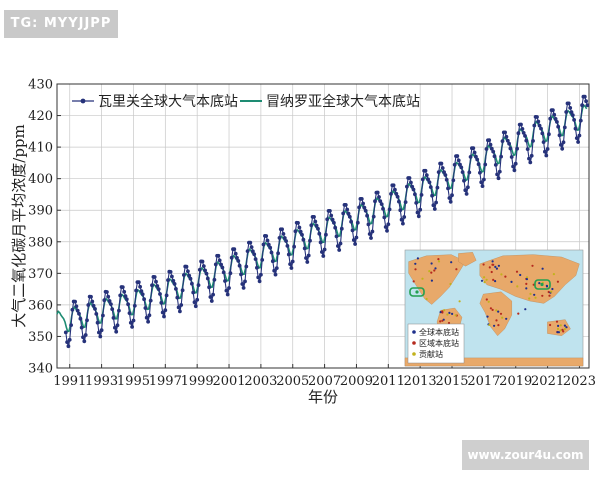 Image resolution: width=600 pixels, height=480 pixels. Describe the element at coordinates (439, 332) in the screenshot. I see `map-legend-label: 全球本底站` at that location.